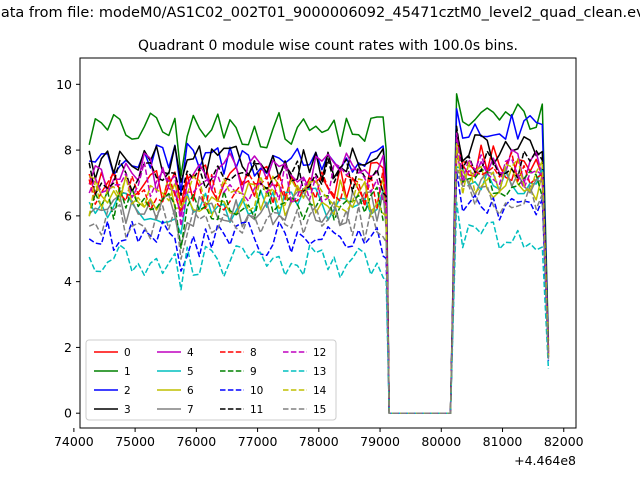 The image size is (640, 480). Describe the element at coordinates (68, 347) in the screenshot. I see `y-tick-label: 2` at that location.